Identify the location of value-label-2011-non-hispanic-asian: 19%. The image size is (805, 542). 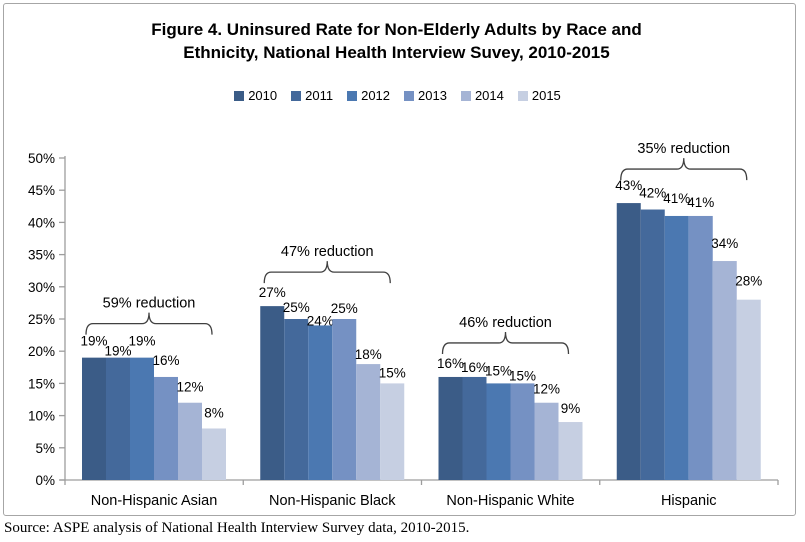
(117, 351).